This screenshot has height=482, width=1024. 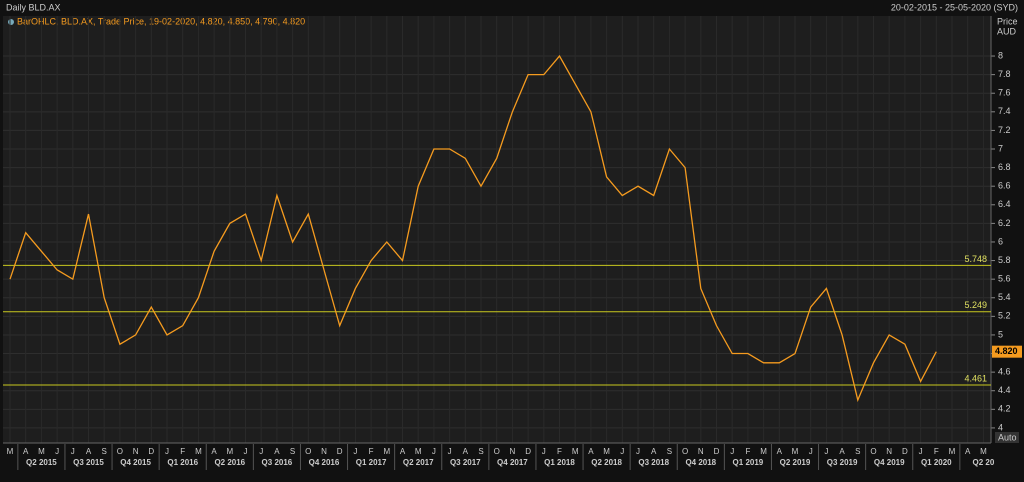 I want to click on level-label: 5.748, so click(x=975, y=259).